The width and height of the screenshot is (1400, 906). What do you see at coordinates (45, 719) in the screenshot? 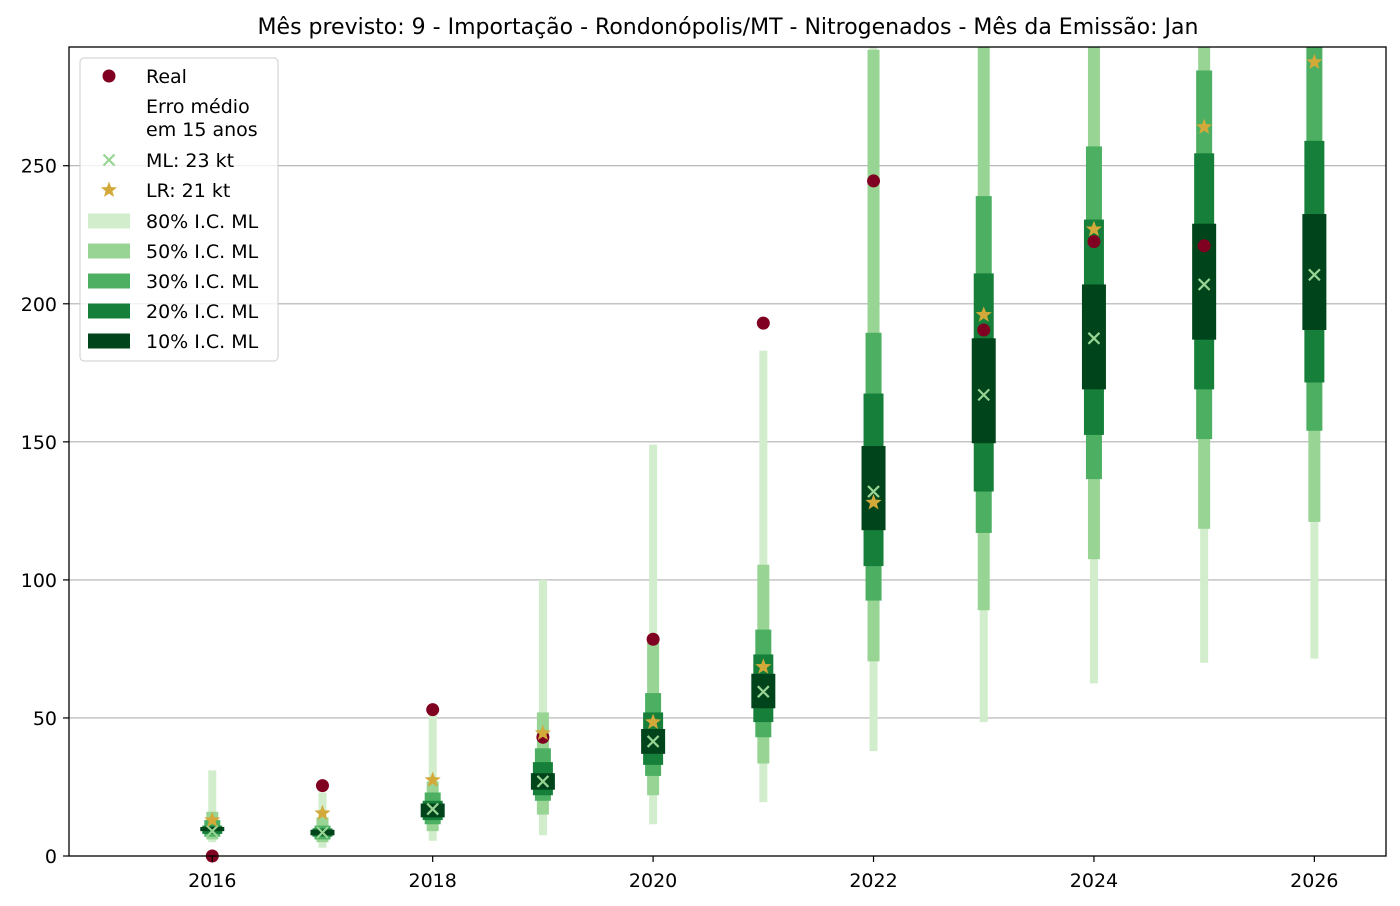
I see `y-tick-label: 50` at bounding box center [45, 719].